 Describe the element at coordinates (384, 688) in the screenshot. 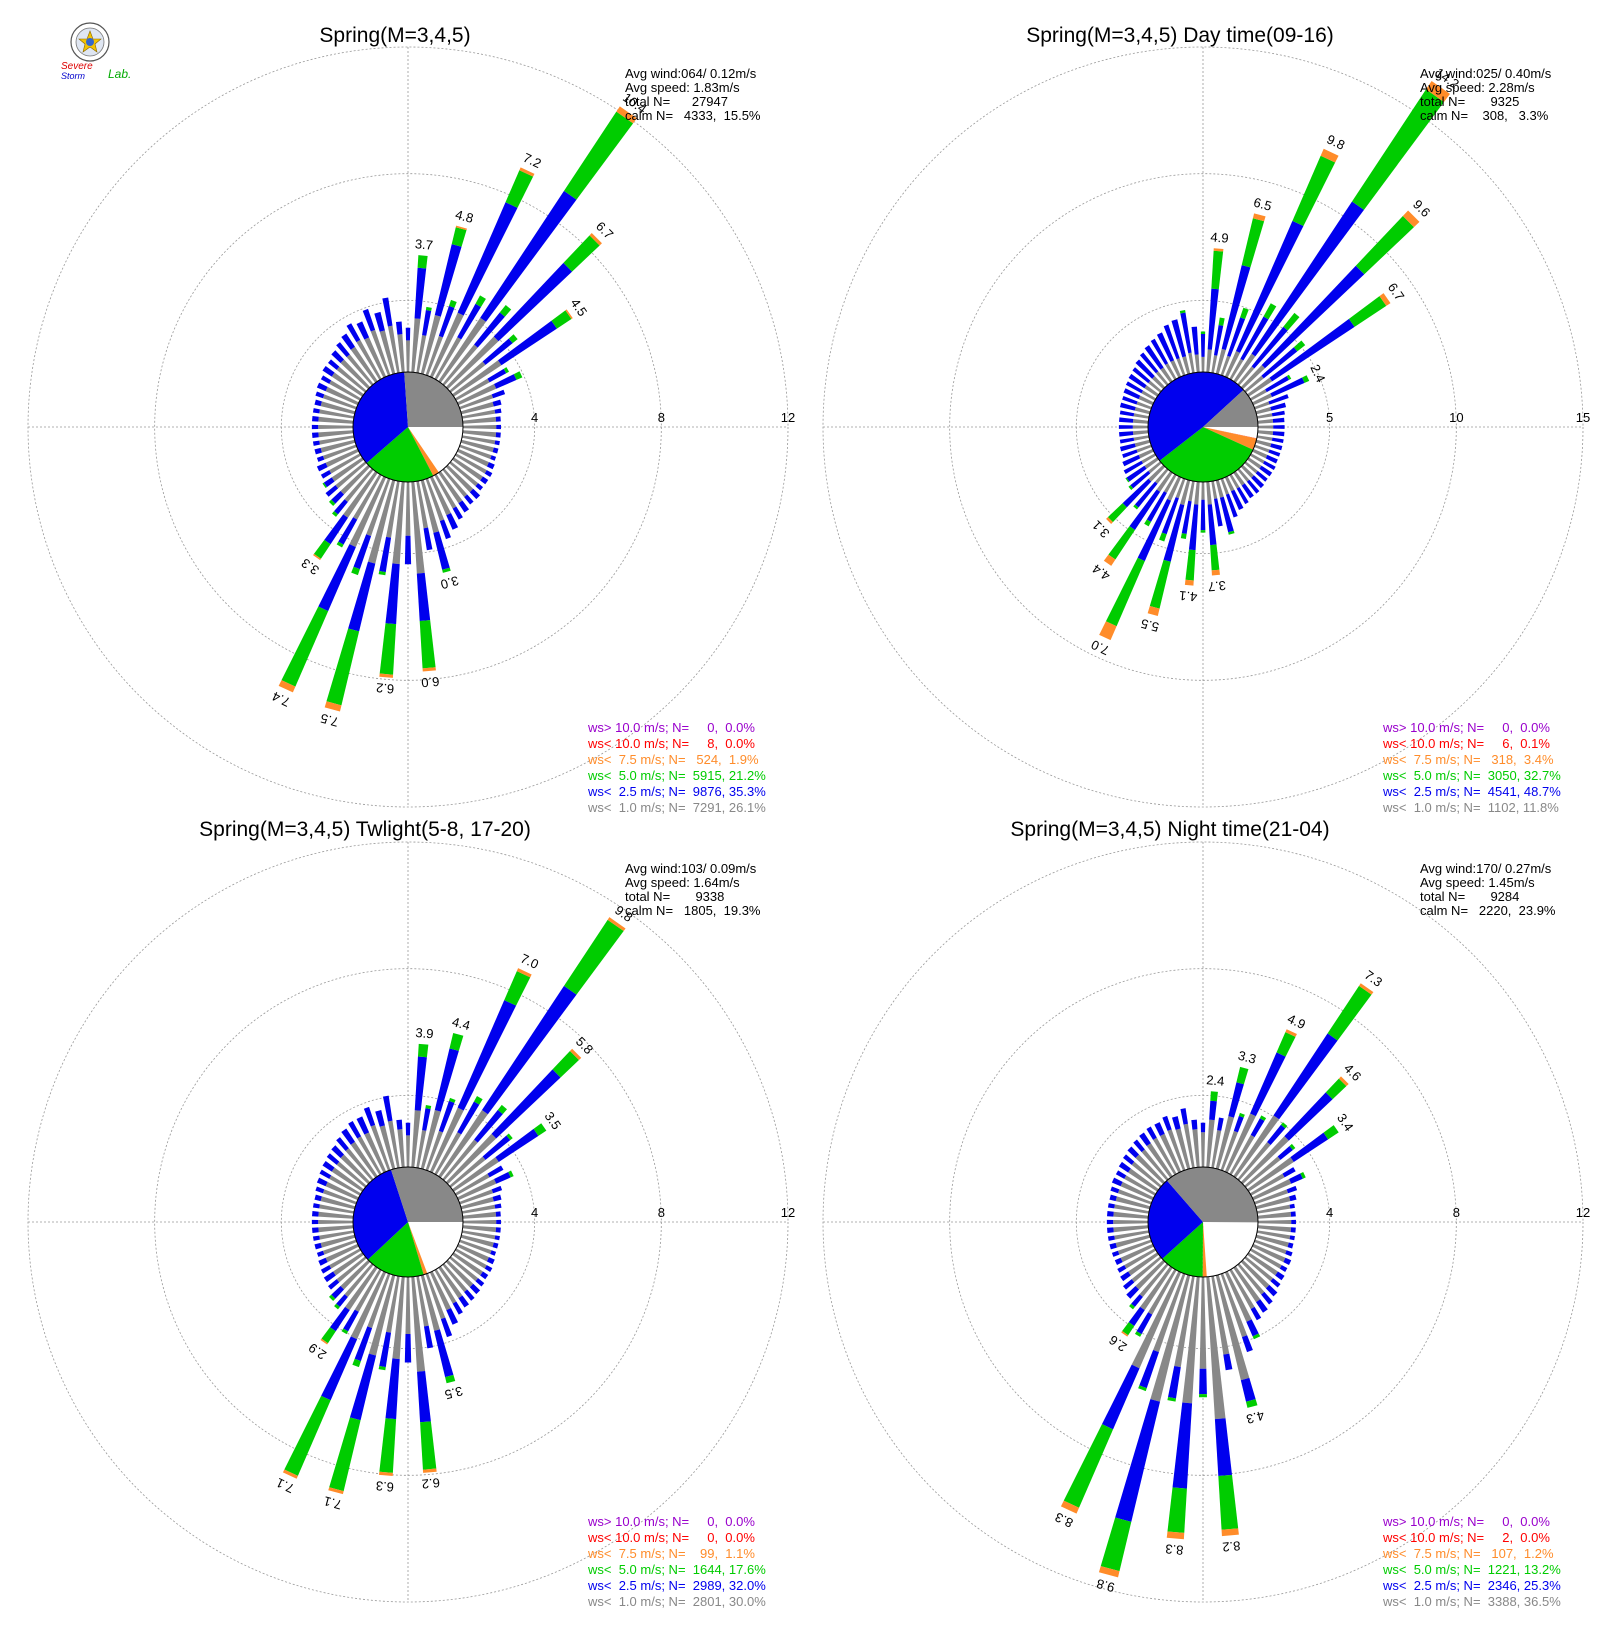

I see `bar-value-label: 6.2` at that location.